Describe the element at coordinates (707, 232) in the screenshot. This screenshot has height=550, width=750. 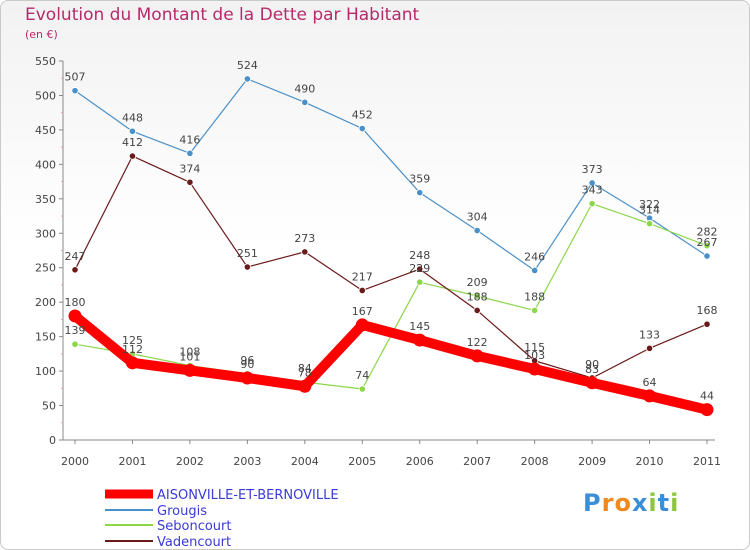
I see `data-label: 282` at that location.